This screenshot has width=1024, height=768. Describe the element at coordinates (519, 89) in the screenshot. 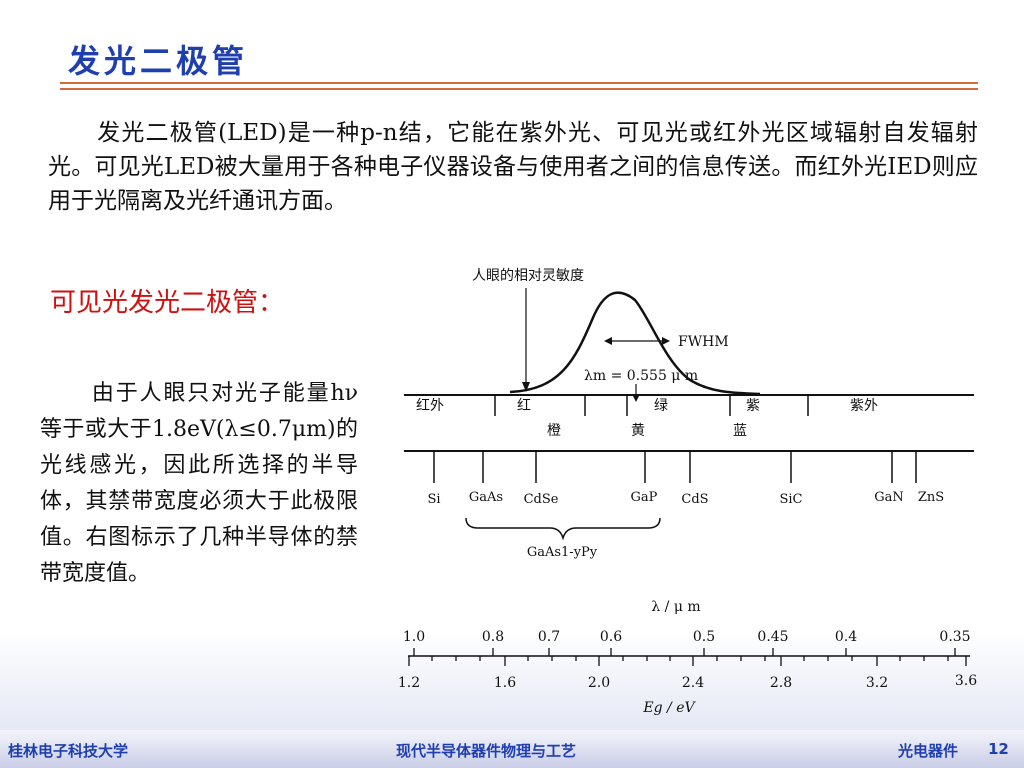

I see `title-rule-bottom` at that location.